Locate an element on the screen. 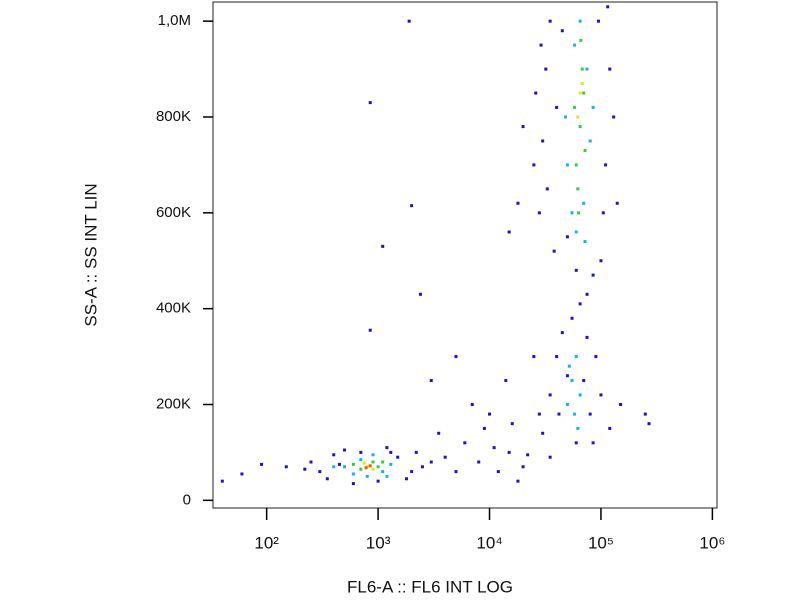 The width and height of the screenshot is (800, 600). y-tick-label: 800K is located at coordinates (173, 116).